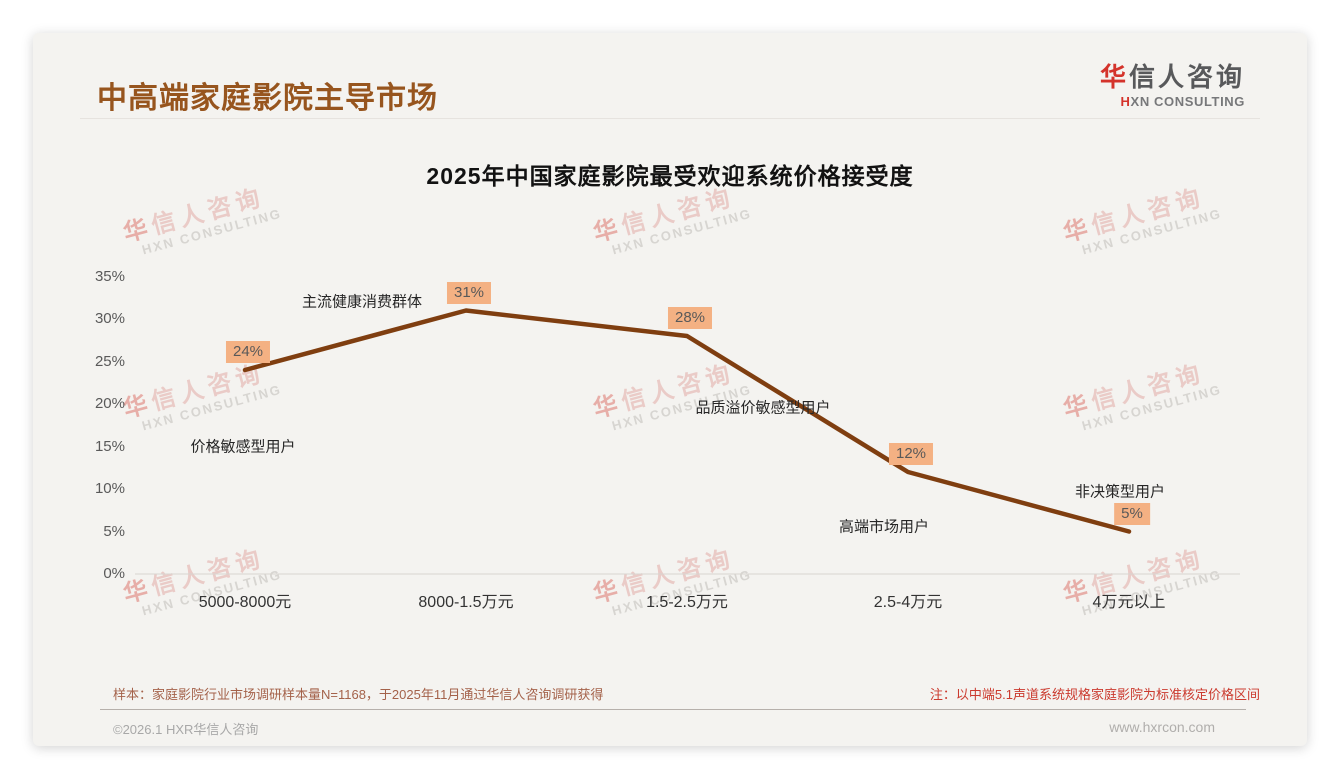 The height and width of the screenshot is (780, 1340). What do you see at coordinates (1094, 694) in the screenshot?
I see `price-footnote: 注：以中端5.1声道系统规格家庭影院为标准核定价格区间` at bounding box center [1094, 694].